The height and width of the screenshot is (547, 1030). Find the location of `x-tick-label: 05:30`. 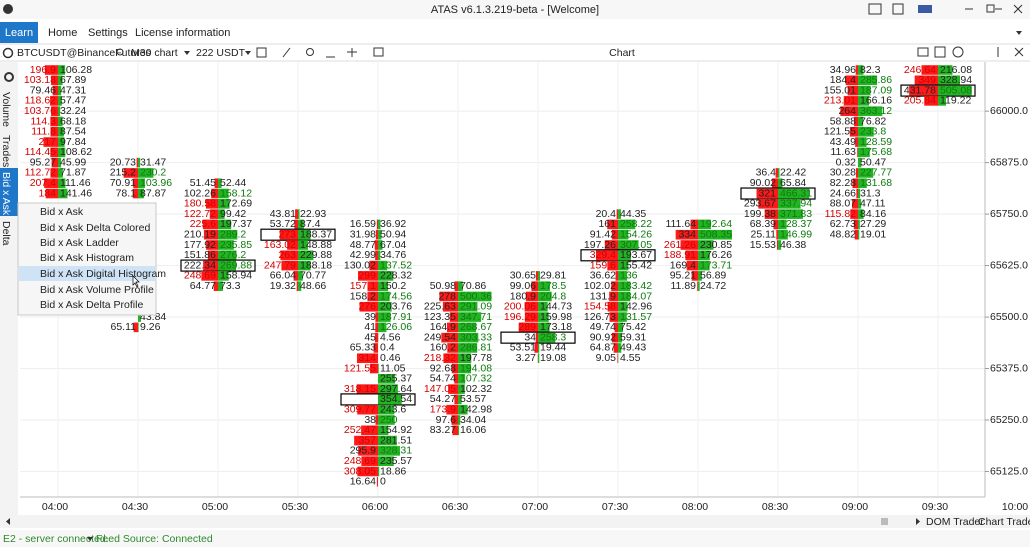

x-tick-label: 05:30 is located at coordinates (295, 507).